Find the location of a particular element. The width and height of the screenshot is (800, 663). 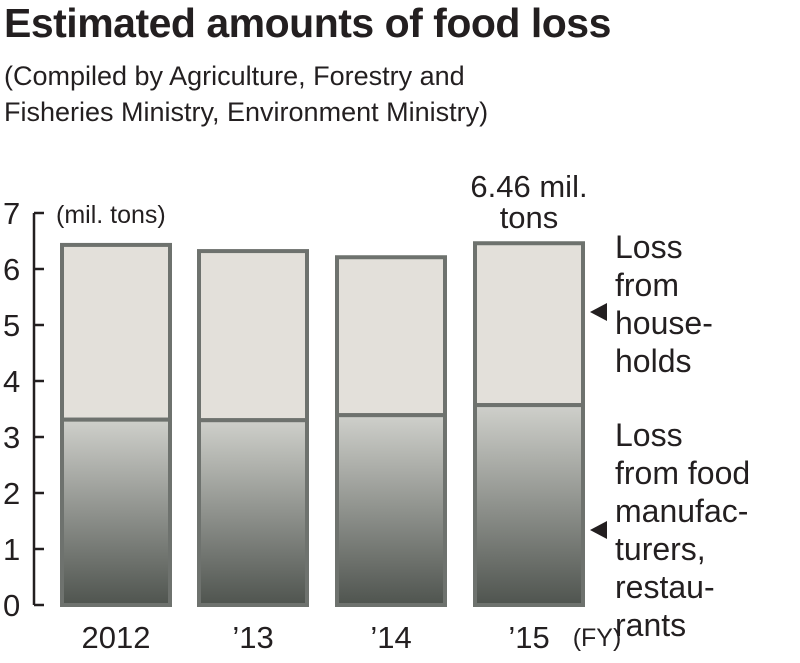

y-tick-label: 3 is located at coordinates (11, 437).